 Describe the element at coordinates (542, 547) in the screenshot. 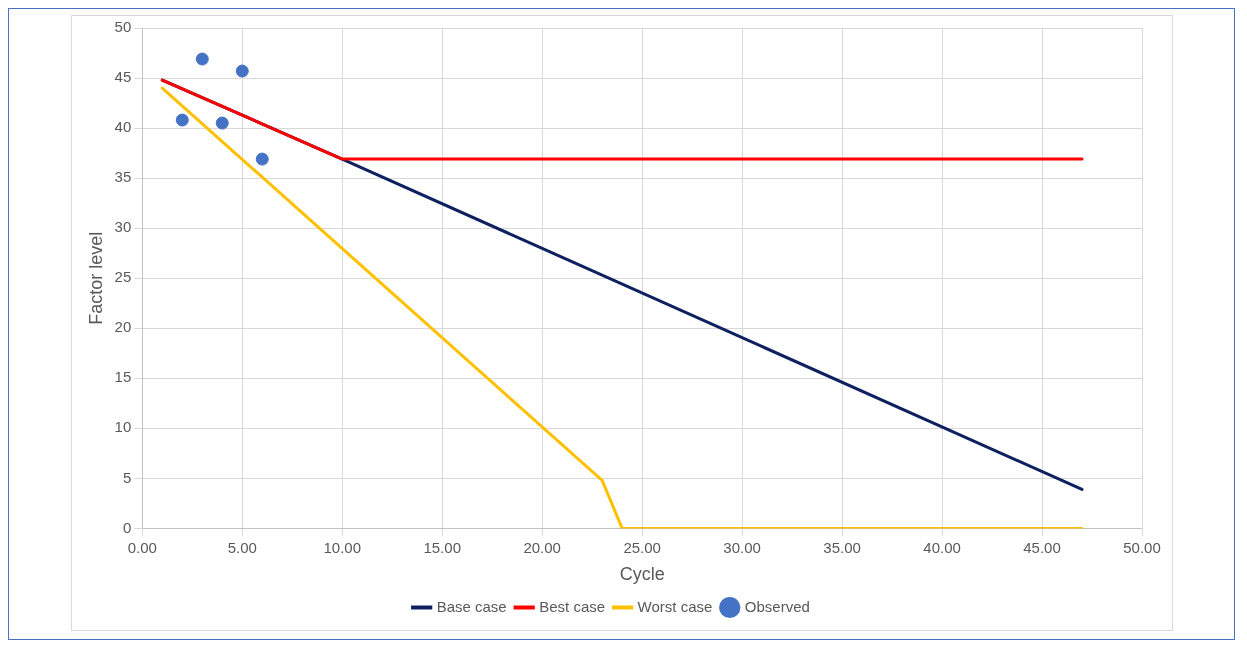

I see `x-tick-label: 20.00` at that location.